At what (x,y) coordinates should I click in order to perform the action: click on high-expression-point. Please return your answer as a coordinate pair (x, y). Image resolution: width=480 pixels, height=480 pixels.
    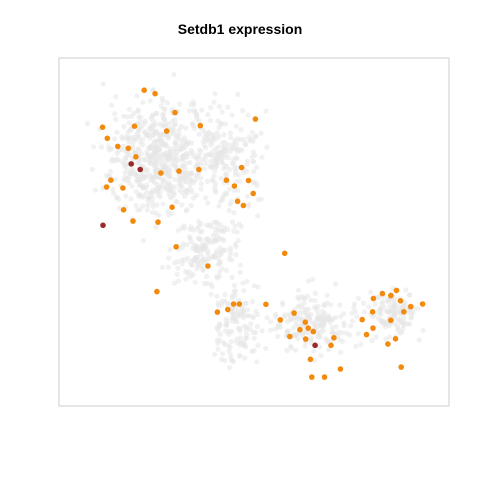
    Looking at the image, I should click on (140, 170).